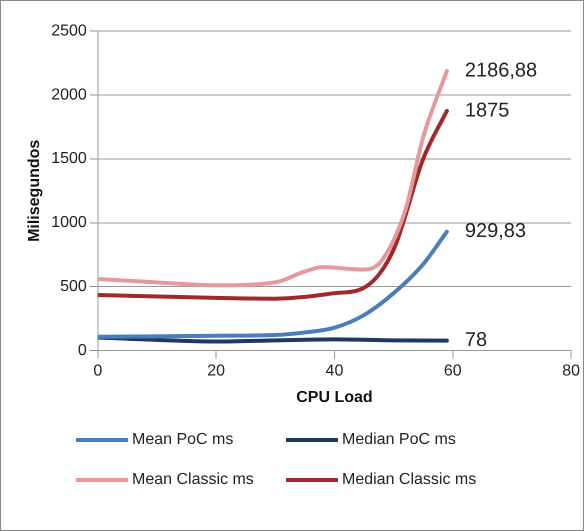  I want to click on y-tick-label: 1000, so click(69, 223).